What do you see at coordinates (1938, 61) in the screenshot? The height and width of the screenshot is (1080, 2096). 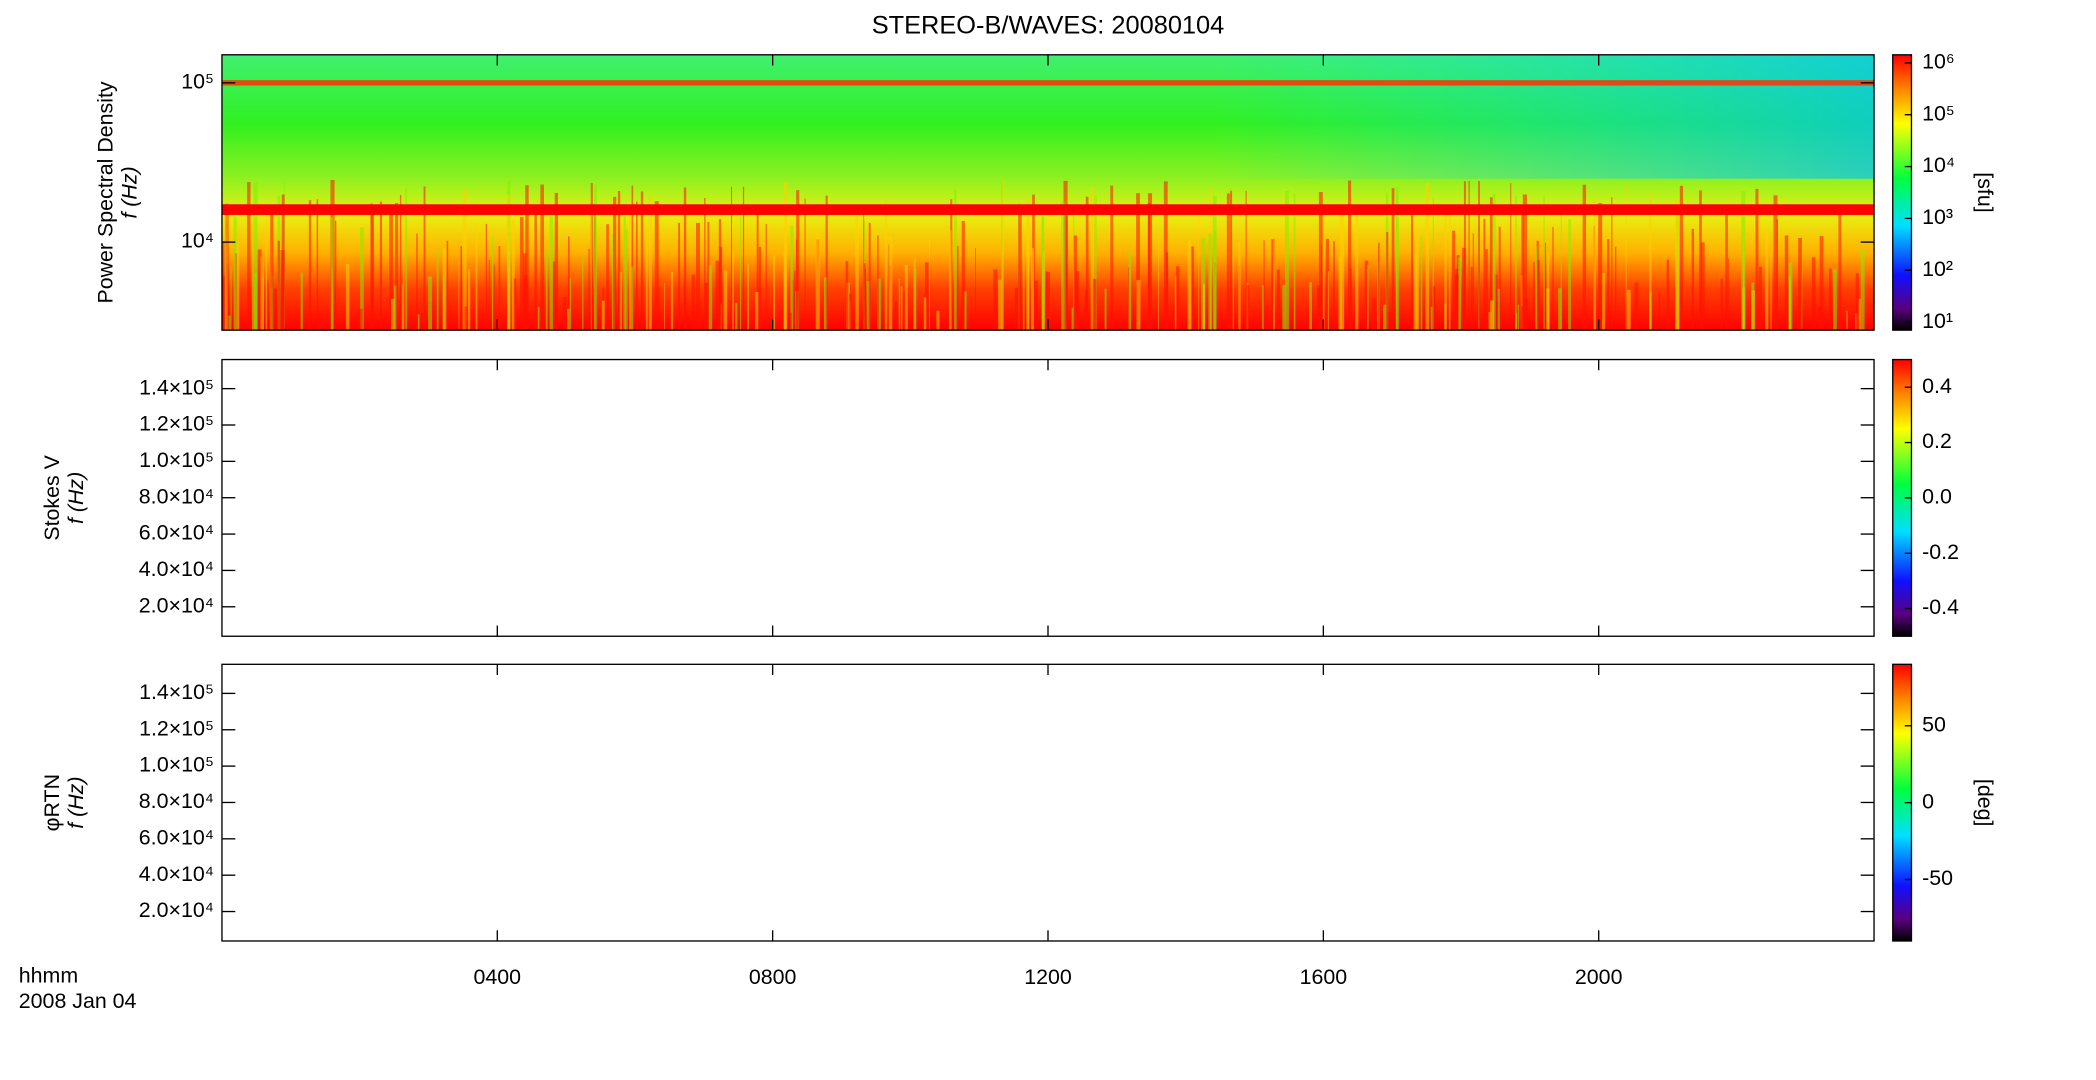 I see `colorbar-tick-label: 10⁶` at bounding box center [1938, 61].